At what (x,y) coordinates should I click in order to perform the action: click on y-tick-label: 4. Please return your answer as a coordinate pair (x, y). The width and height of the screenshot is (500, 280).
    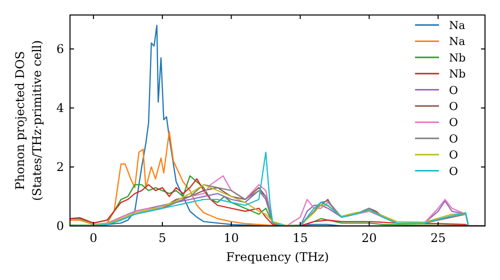
    Looking at the image, I should click on (60, 107).